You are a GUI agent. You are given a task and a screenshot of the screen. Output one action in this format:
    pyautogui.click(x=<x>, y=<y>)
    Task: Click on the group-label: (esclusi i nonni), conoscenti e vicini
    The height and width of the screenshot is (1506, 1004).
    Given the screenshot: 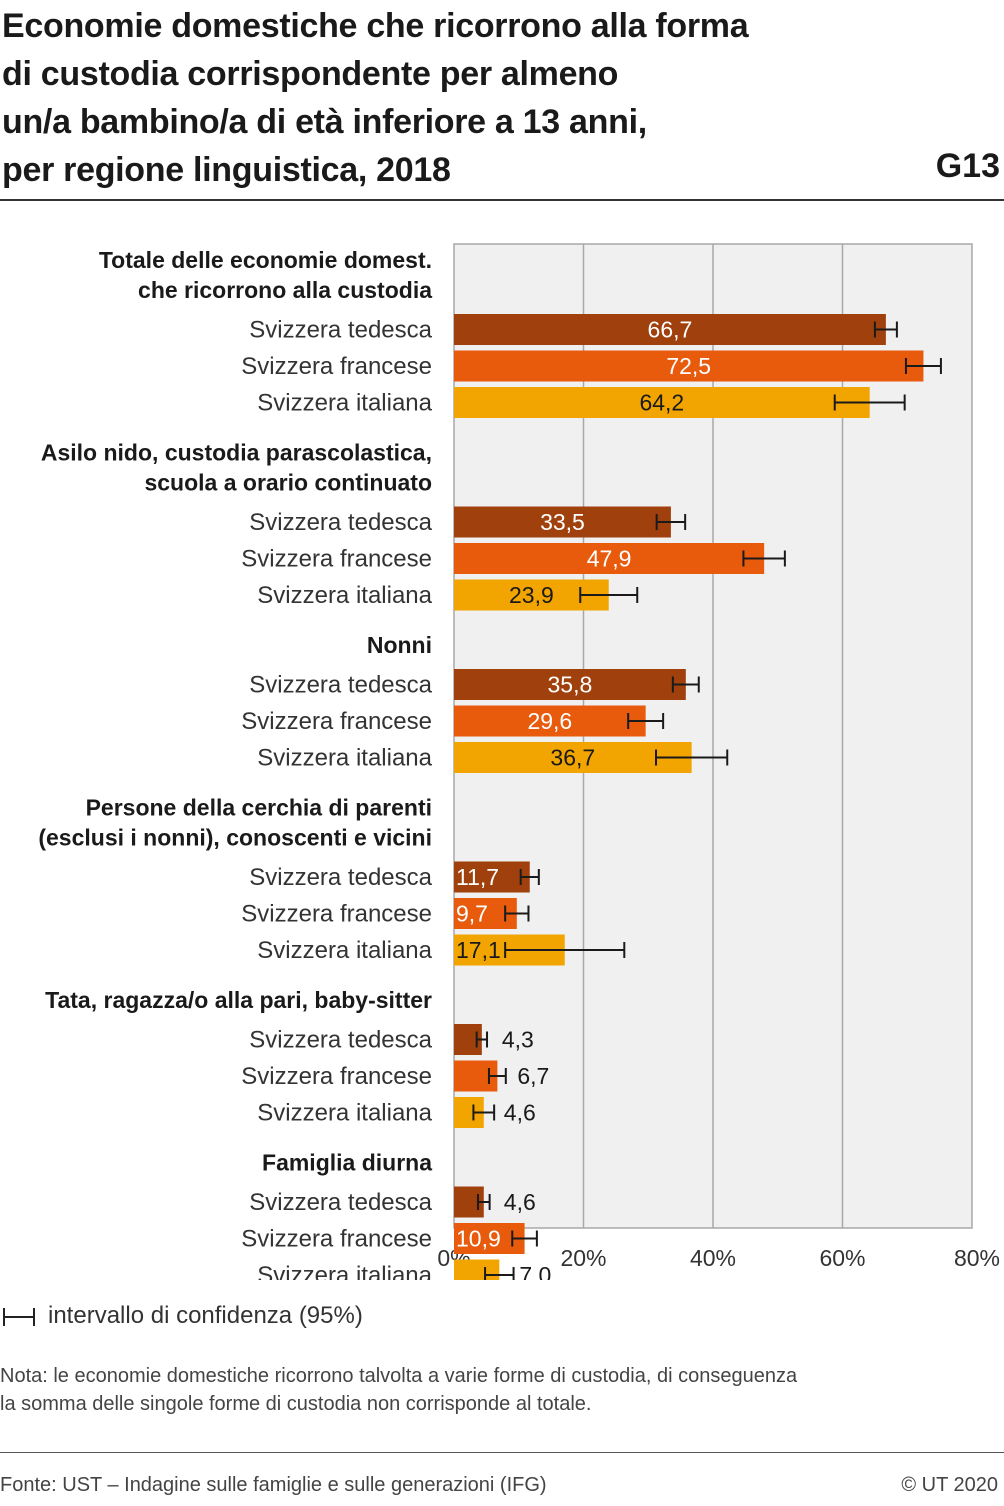 What is the action you would take?
    pyautogui.click(x=235, y=838)
    